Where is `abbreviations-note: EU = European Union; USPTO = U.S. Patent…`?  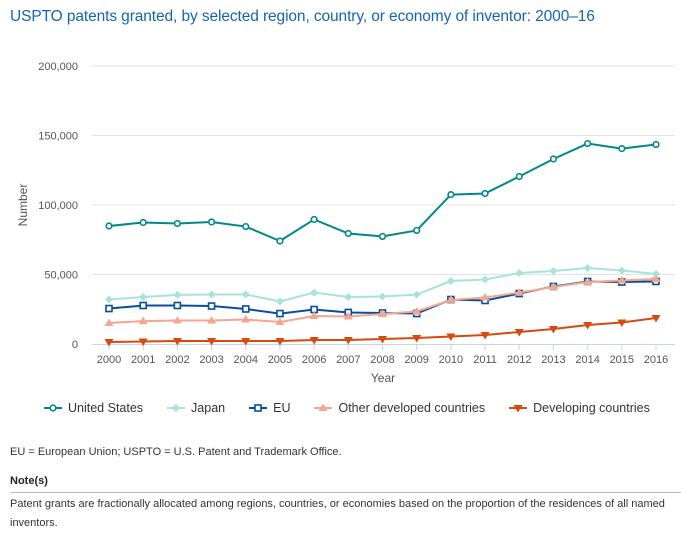 abbreviations-note: EU = European Union; USPTO = U.S. Patent… is located at coordinates (176, 452).